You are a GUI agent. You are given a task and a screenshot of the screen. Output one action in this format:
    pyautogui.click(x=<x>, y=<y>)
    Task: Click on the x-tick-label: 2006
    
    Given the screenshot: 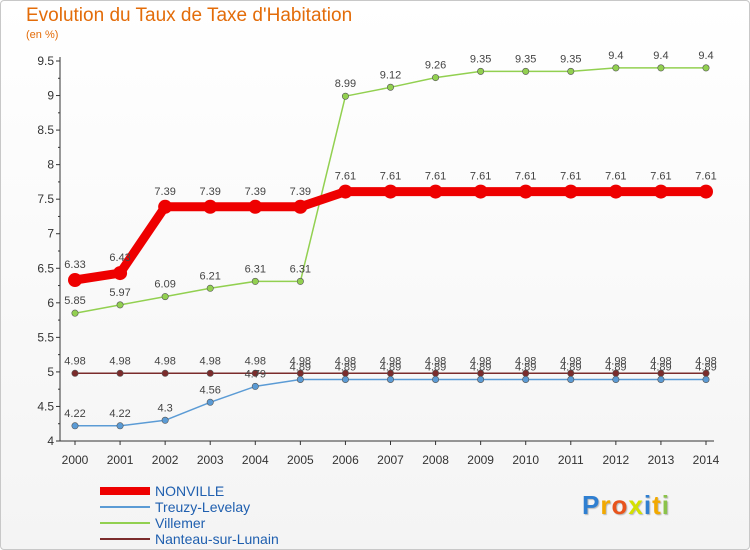 What is the action you would take?
    pyautogui.click(x=345, y=460)
    